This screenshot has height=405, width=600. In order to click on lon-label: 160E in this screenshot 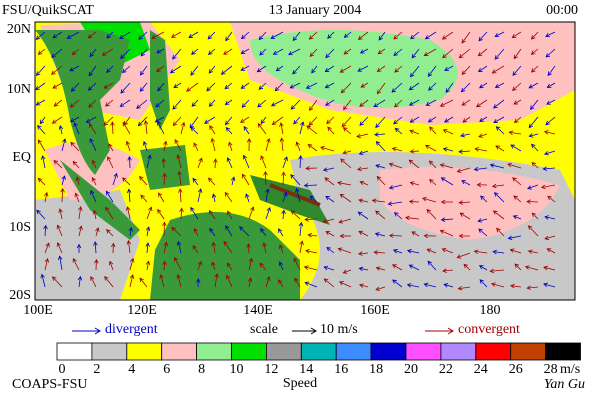, I will do `click(375, 310)`.